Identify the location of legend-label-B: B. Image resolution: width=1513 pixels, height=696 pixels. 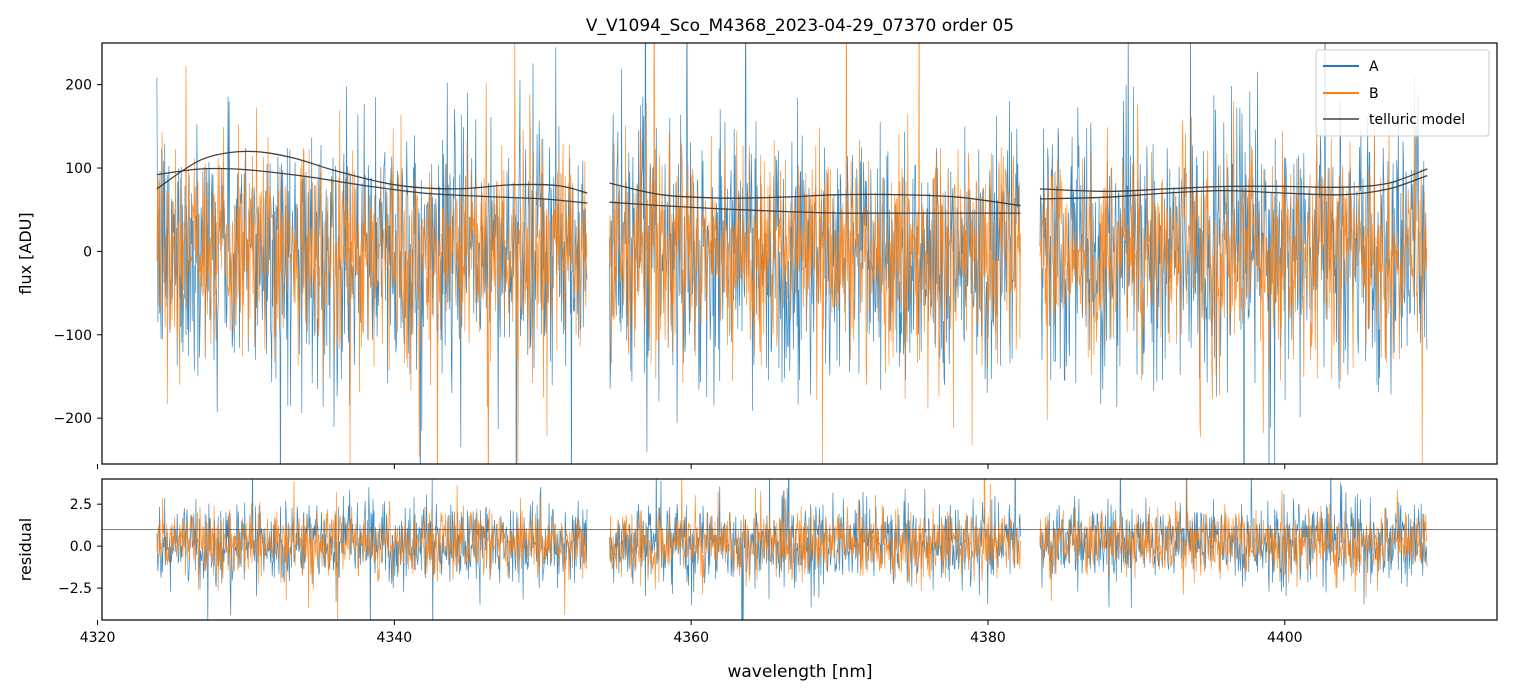
(1374, 94).